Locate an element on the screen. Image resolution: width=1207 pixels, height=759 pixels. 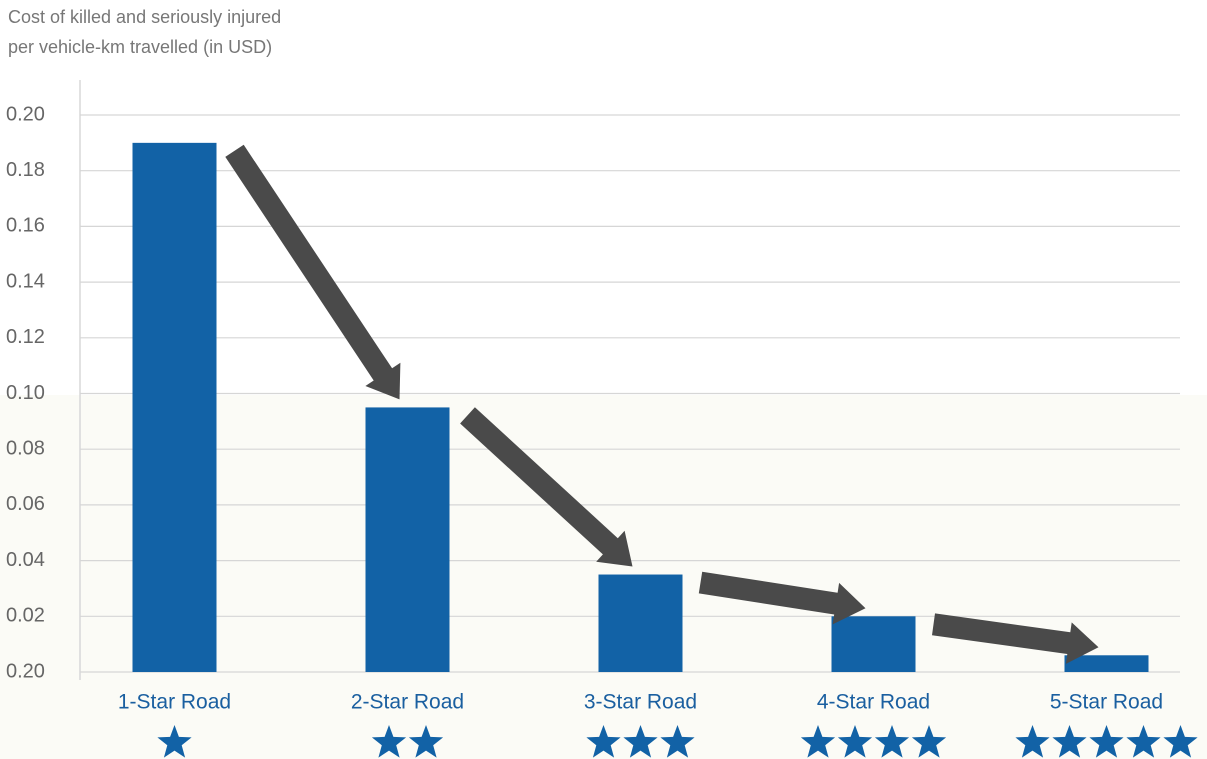
y-axis-label: per vehicle-km travelled (in USD) is located at coordinates (140, 47).